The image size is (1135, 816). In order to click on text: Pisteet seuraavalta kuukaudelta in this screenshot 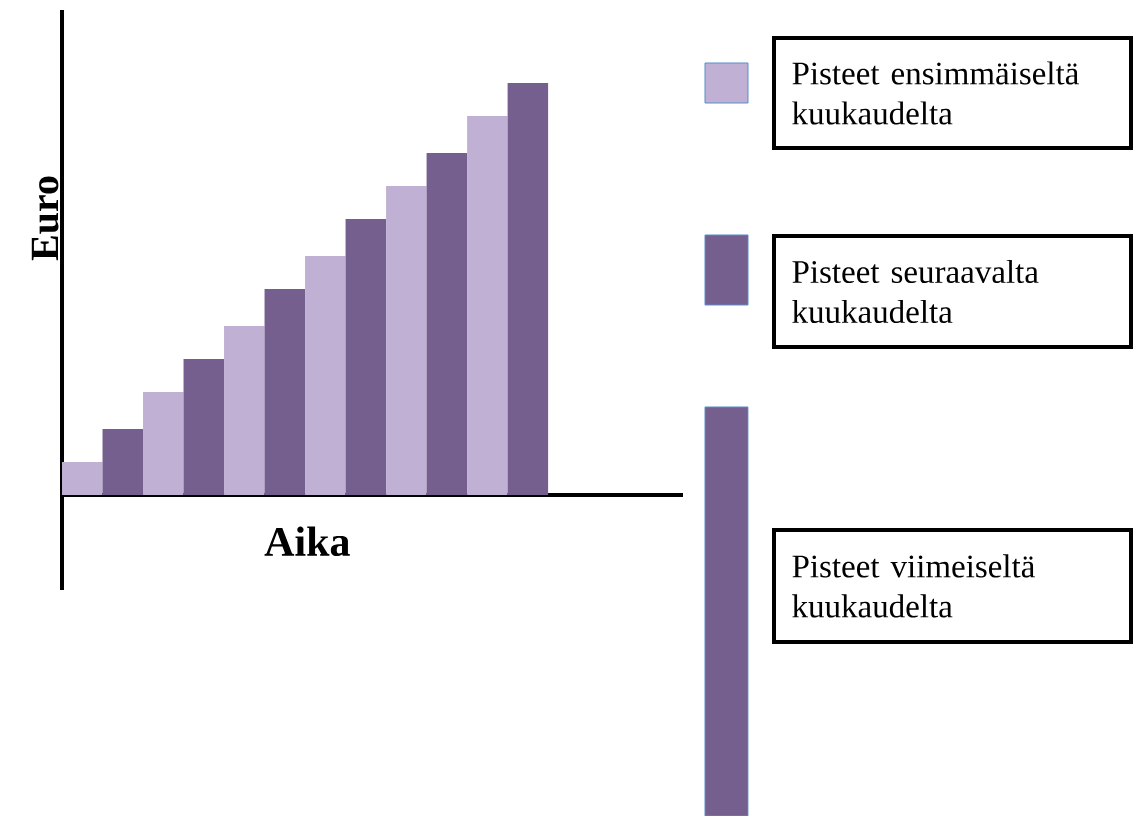, I will do `click(915, 291)`.